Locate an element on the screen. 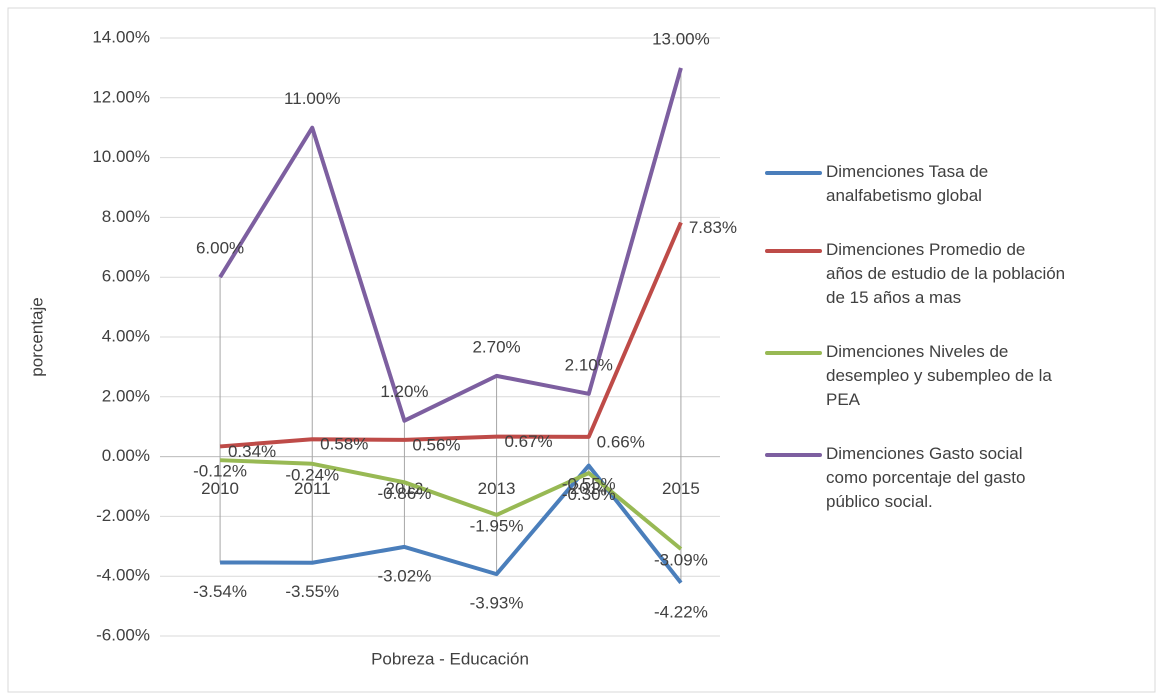 The image size is (1163, 700). data-label: 0.34% is located at coordinates (252, 451).